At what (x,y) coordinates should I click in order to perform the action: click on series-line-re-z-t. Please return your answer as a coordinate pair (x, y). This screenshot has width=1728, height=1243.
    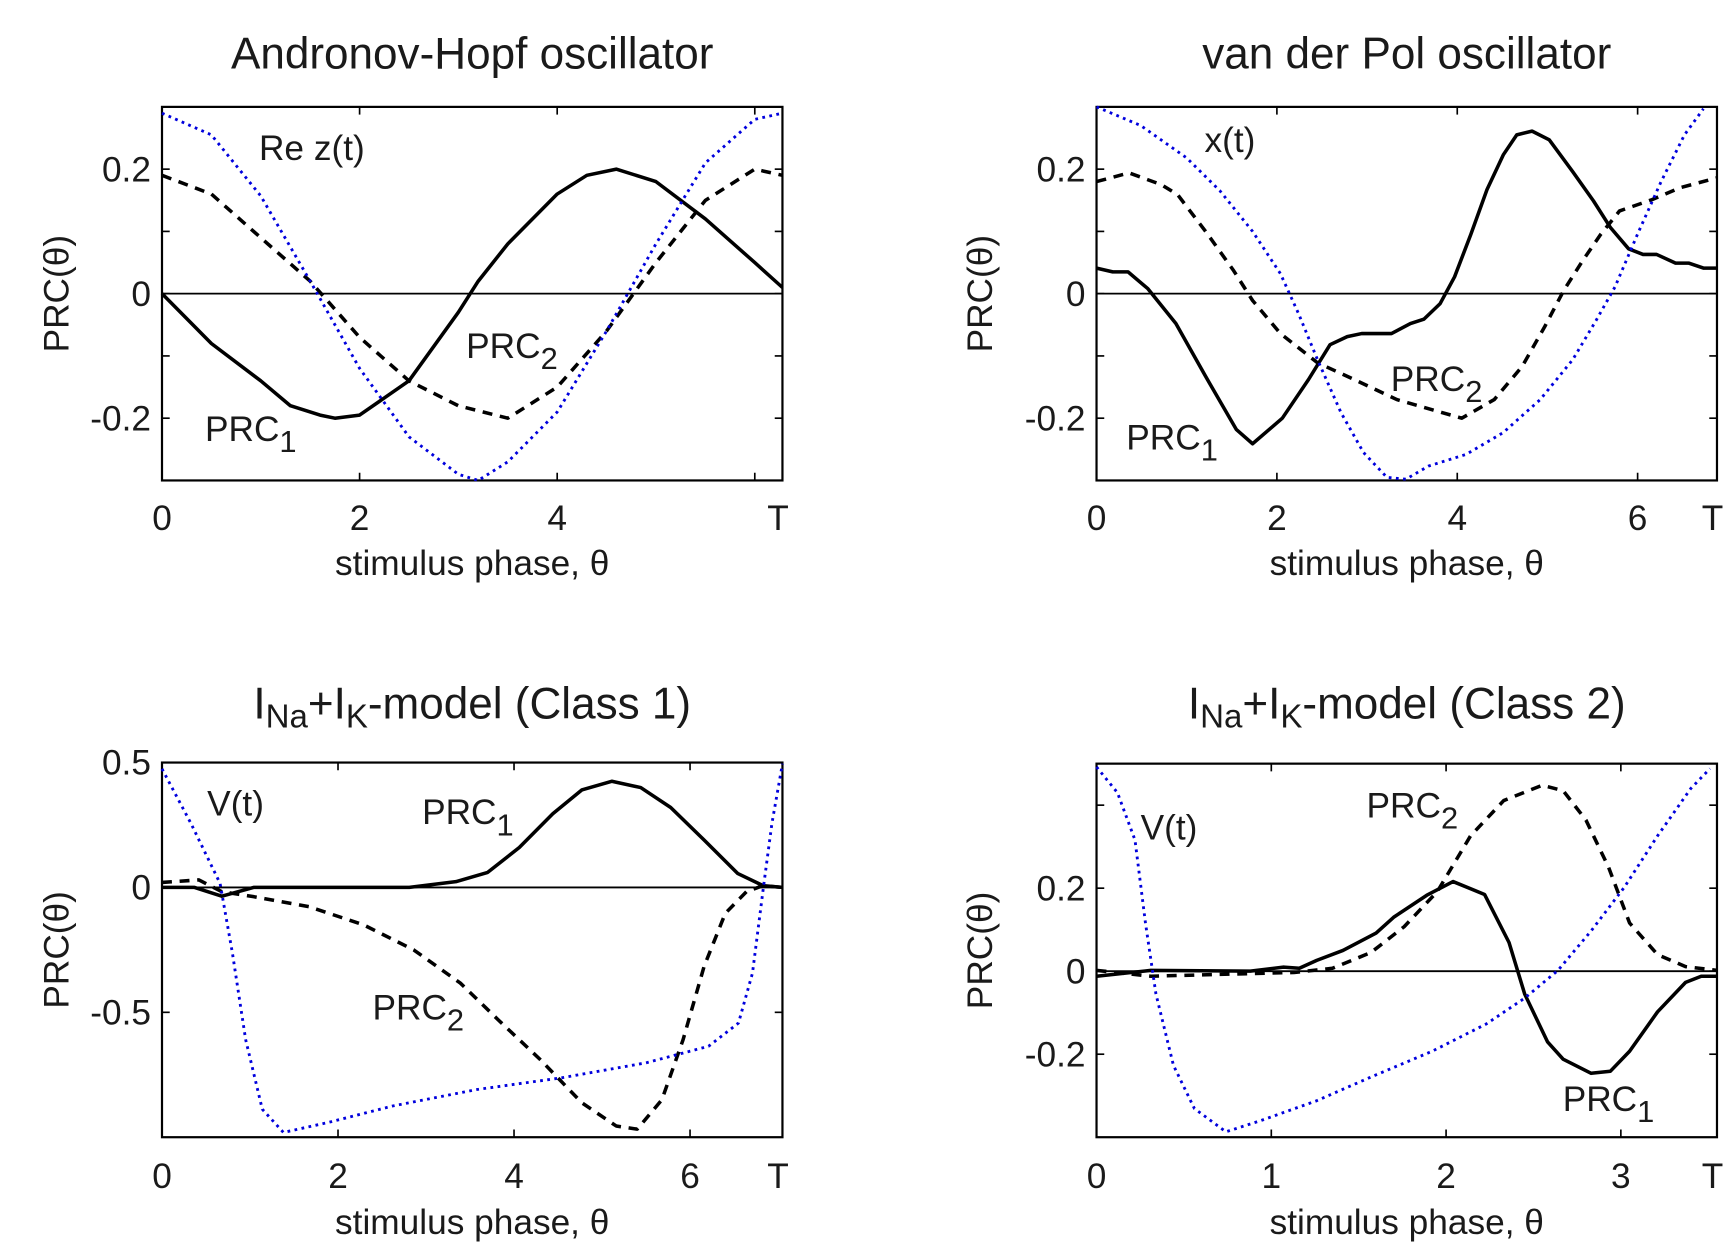
    Looking at the image, I should click on (472, 296).